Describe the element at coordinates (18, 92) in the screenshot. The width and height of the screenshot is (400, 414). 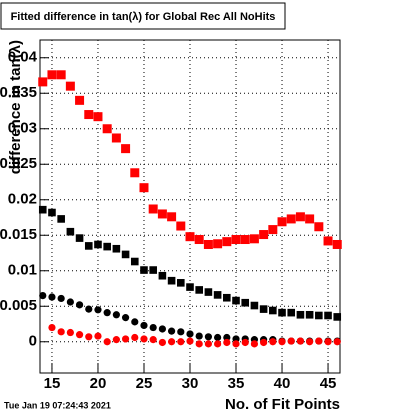
I see `y-tick-label: 0.035` at that location.